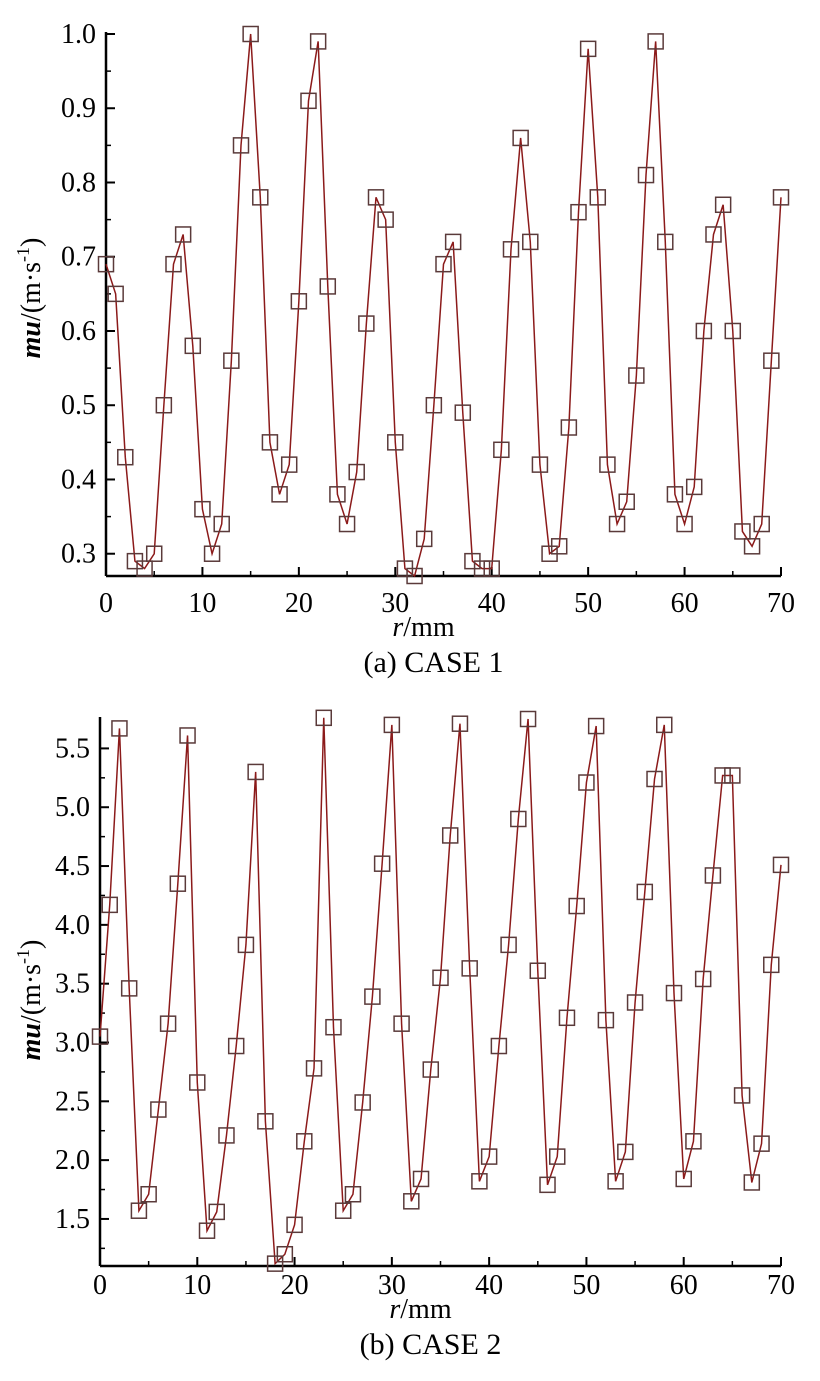  I want to click on y-tick-label: 0.8, so click(78, 182).